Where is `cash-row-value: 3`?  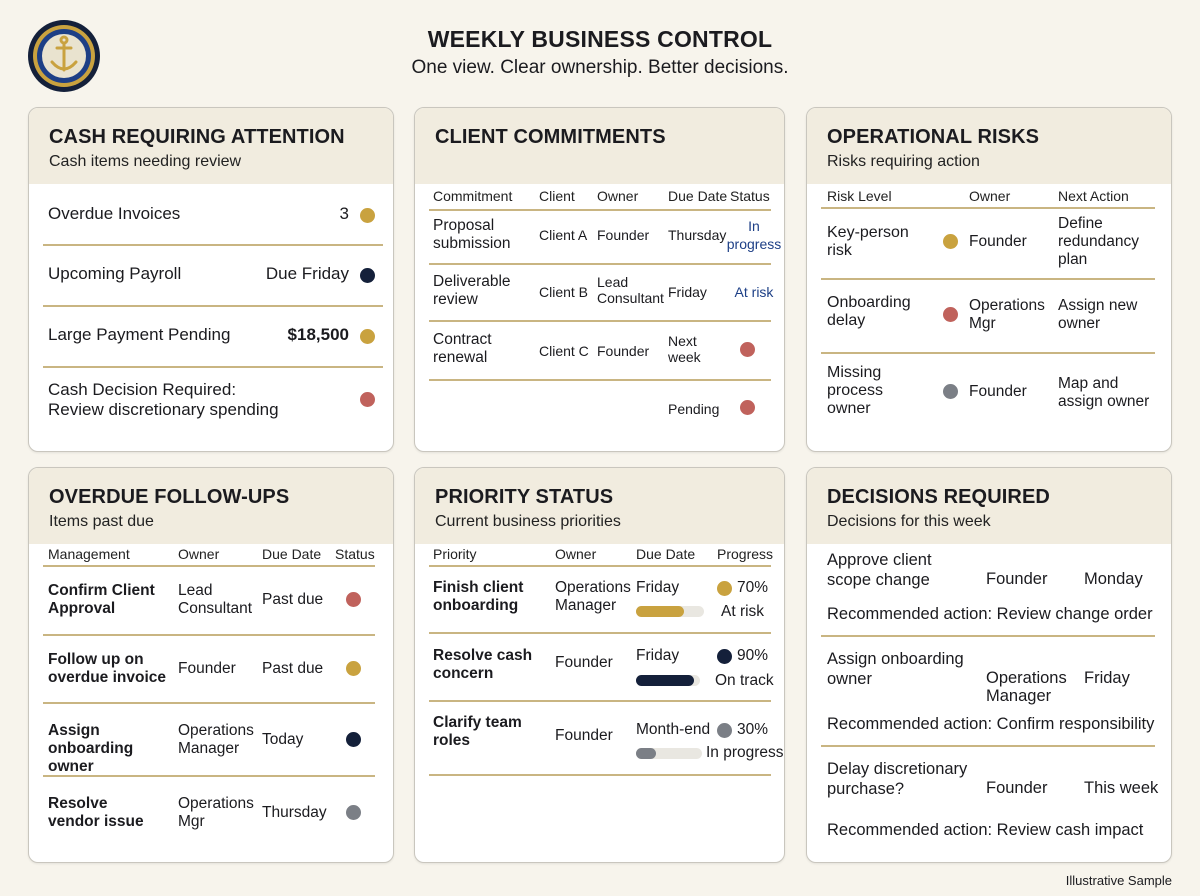 cash-row-value: 3 is located at coordinates (344, 213).